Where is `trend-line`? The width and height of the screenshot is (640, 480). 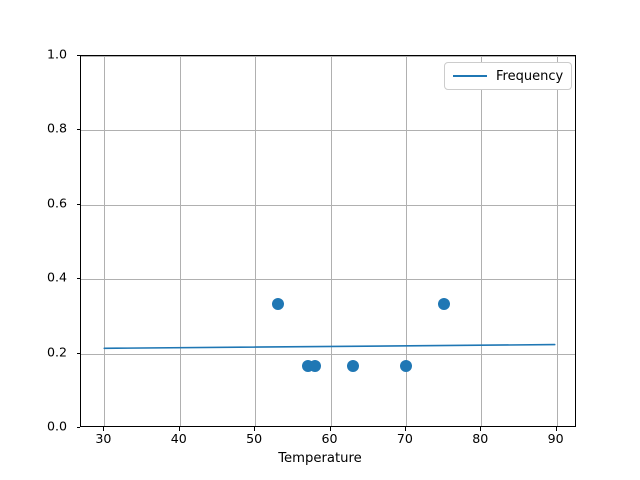 trend-line is located at coordinates (329, 346).